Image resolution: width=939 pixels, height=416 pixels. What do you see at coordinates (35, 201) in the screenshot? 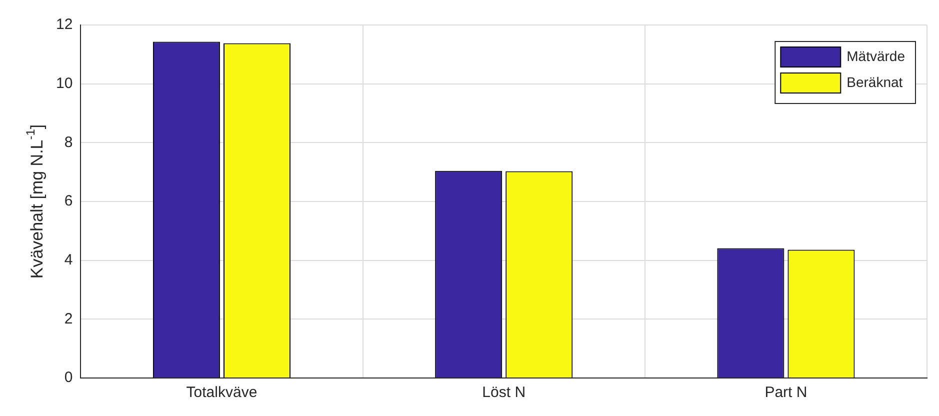
I see `y-axis-title: Kvävehalt [mg N.L-1]` at bounding box center [35, 201].